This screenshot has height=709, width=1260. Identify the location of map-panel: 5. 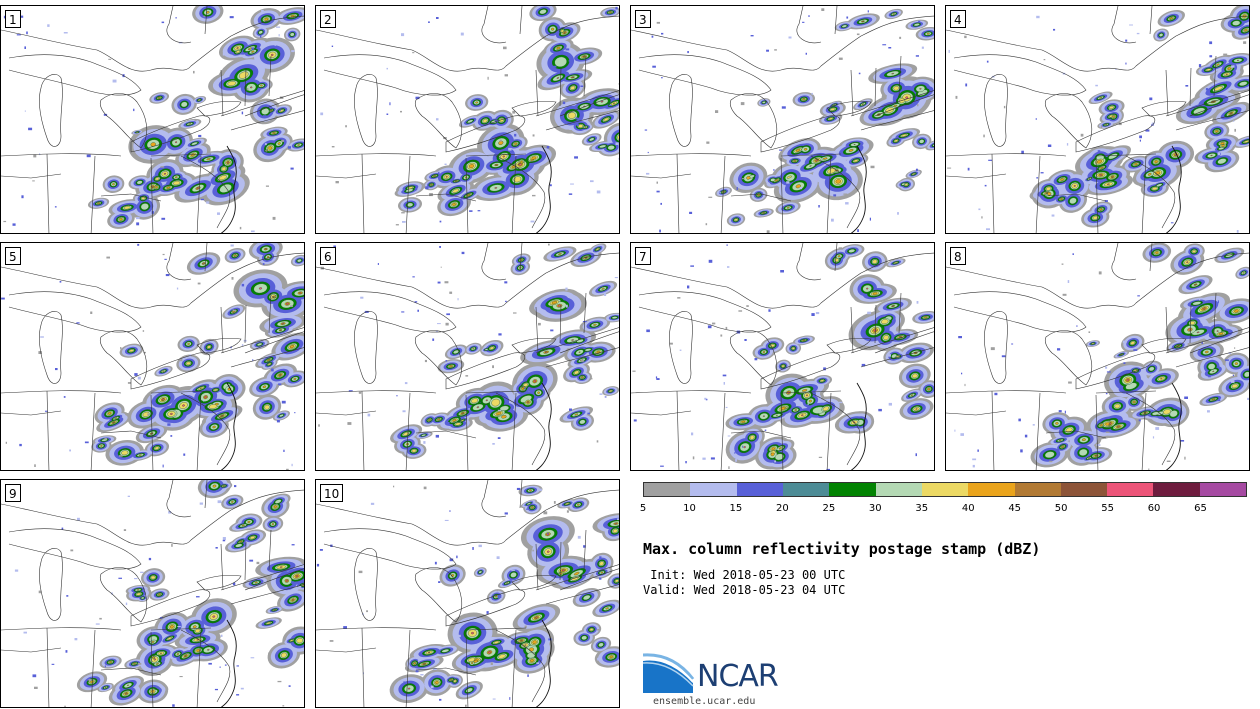
(152, 356).